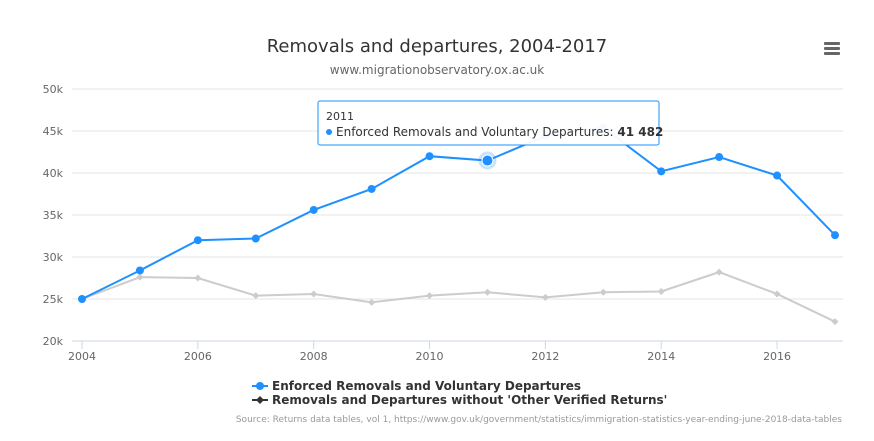  I want to click on chart-subtitle: www.migrationobservatory.ox.ac.uk, so click(437, 70).